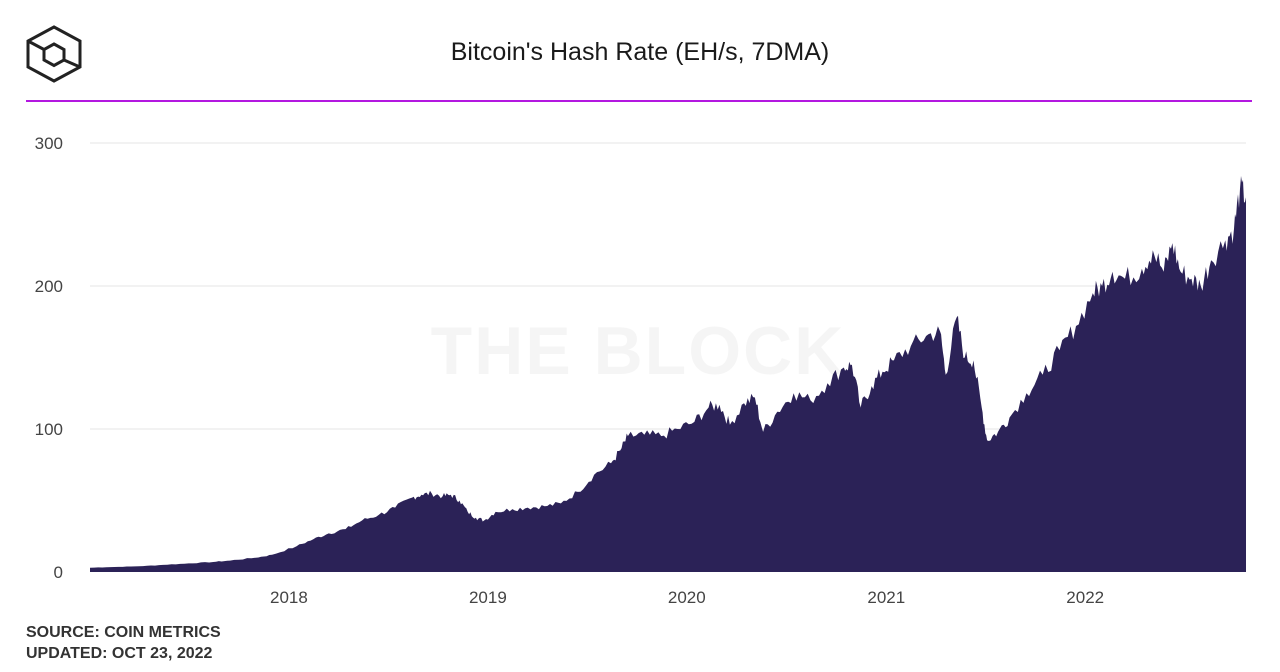  What do you see at coordinates (1085, 597) in the screenshot?
I see `x-tick-label: 2022` at bounding box center [1085, 597].